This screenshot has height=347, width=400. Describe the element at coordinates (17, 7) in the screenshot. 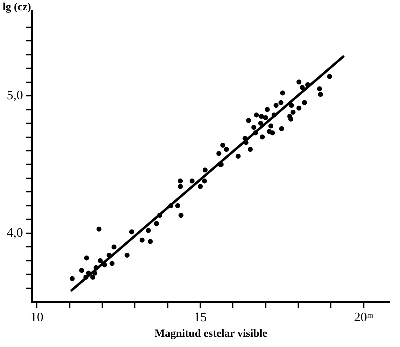

I see `y-axis-title: lg (cz)` at that location.